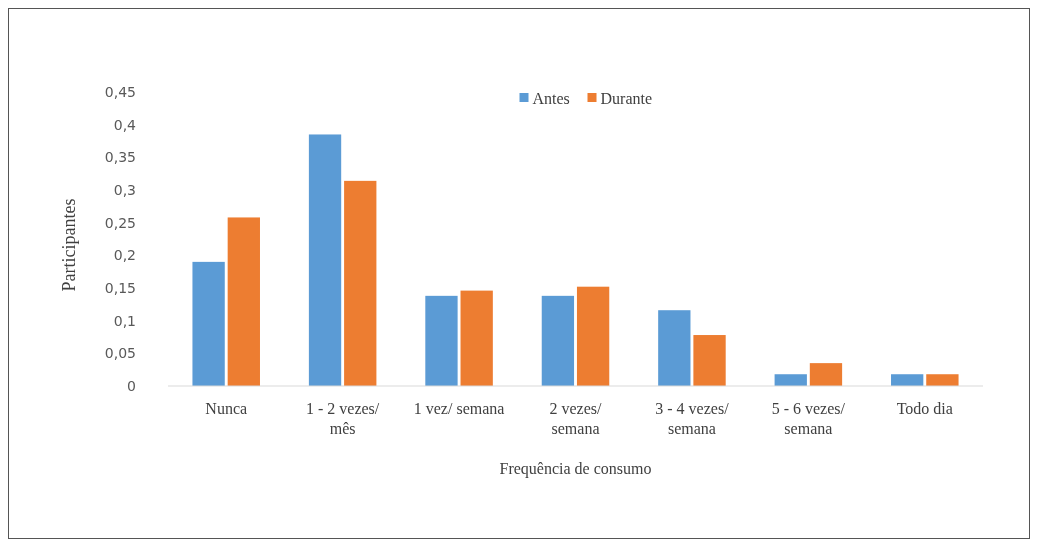 The image size is (1038, 547). I want to click on x-tick-label: Nunca, so click(226, 408).